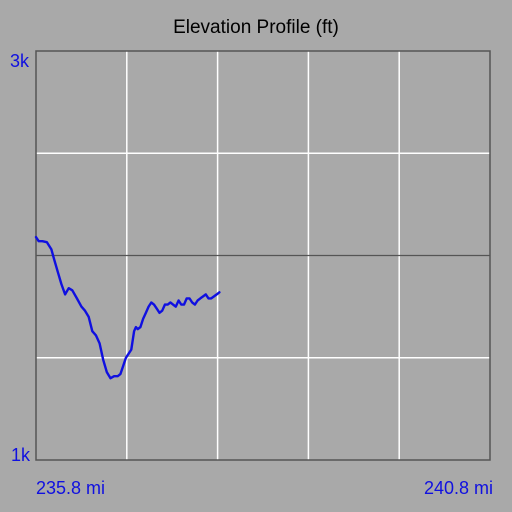 This screenshot has width=512, height=512. Describe the element at coordinates (71, 488) in the screenshot. I see `x-tick-label-min: 235.8 mi` at that location.